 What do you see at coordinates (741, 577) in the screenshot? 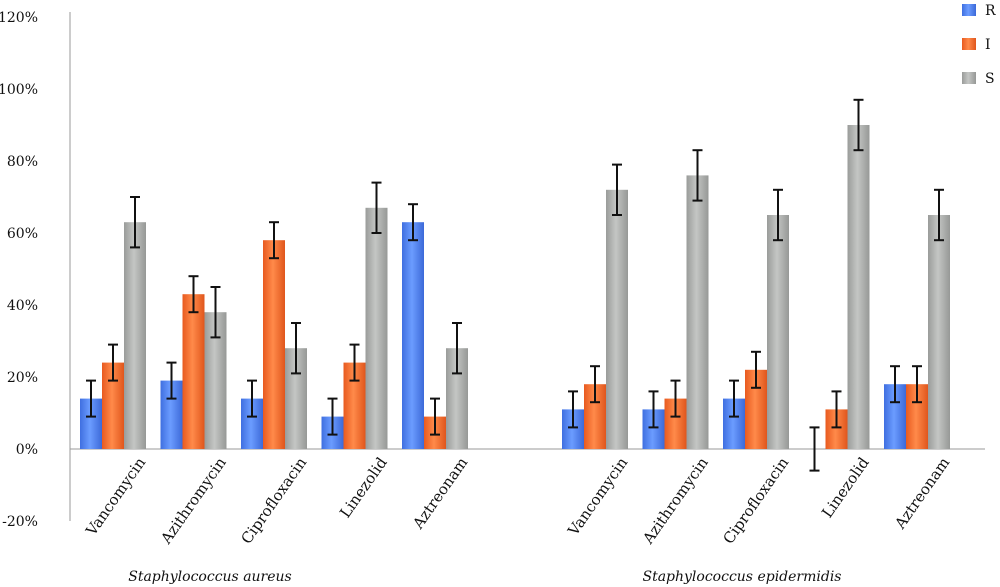
I see `group-label: Staphylococcus epidermidis` at bounding box center [741, 577].